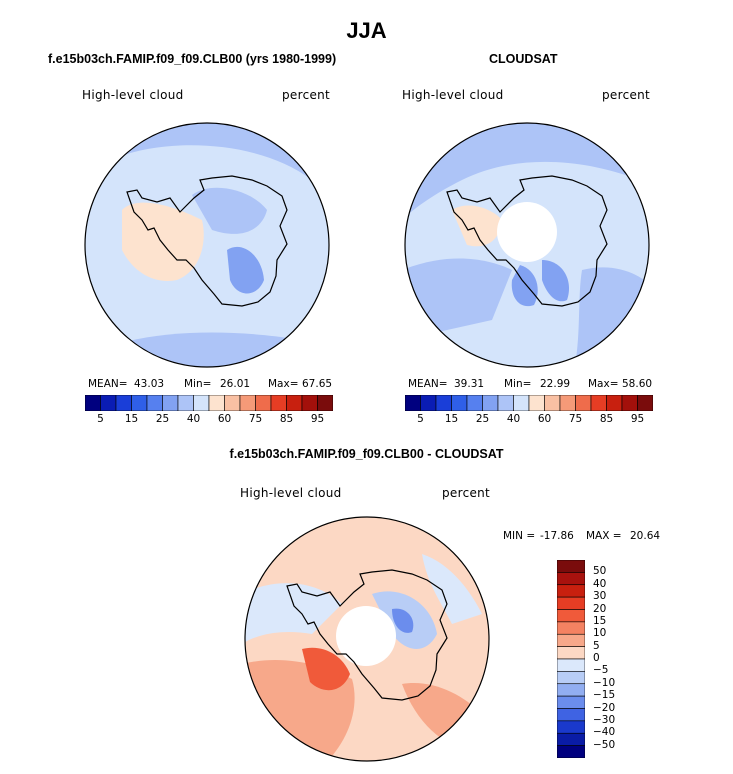  I want to click on figure-title: JJA, so click(366, 30).